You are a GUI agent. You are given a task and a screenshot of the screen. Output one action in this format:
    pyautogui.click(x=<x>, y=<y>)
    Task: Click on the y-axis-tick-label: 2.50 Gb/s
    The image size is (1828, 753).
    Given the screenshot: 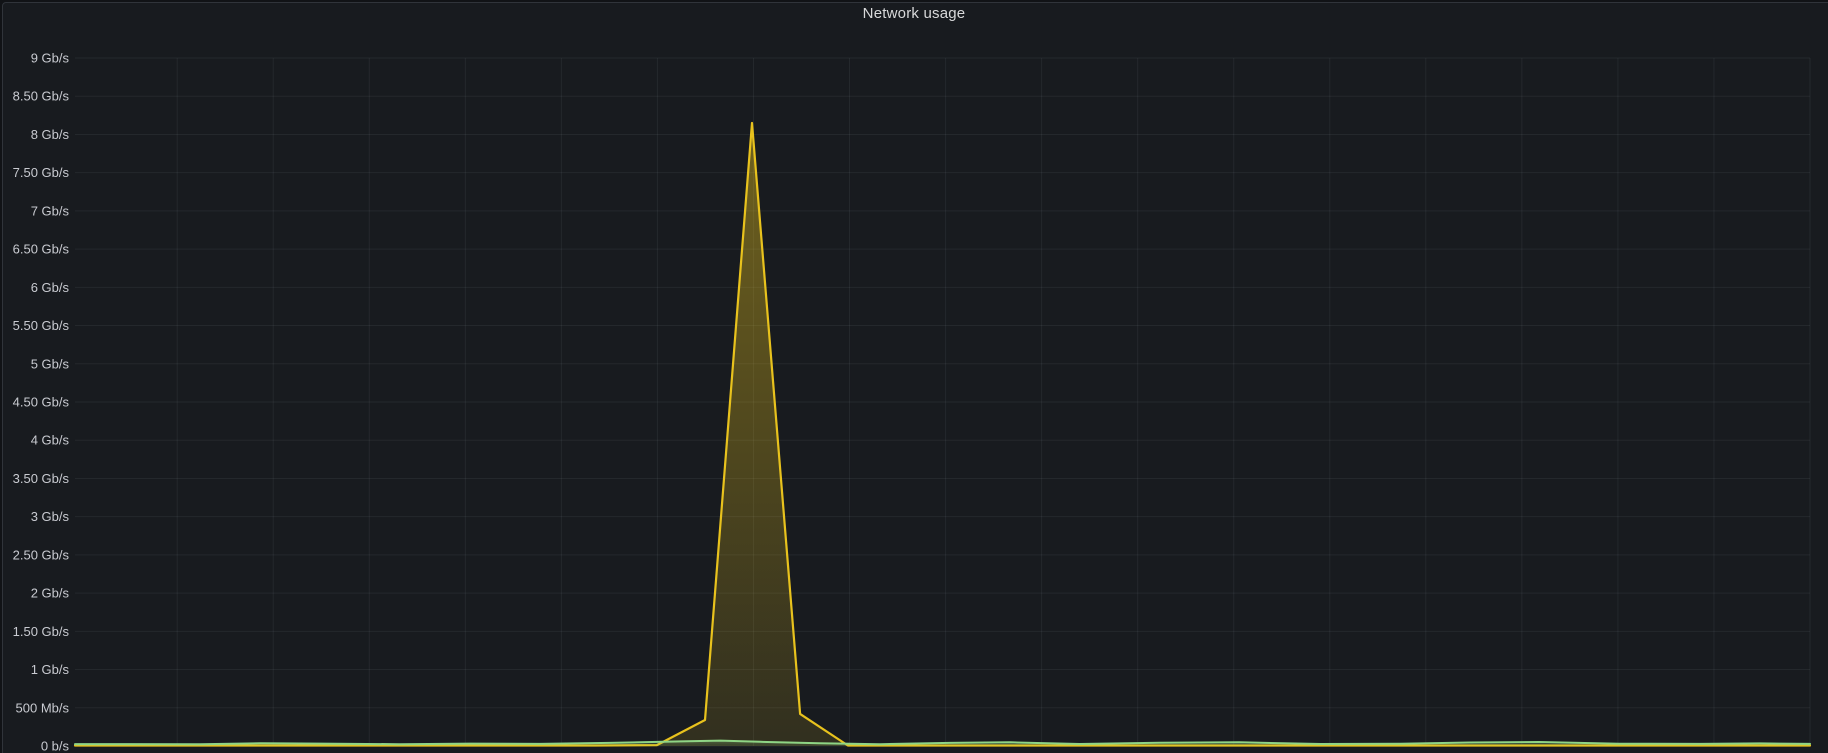 What is the action you would take?
    pyautogui.click(x=41, y=554)
    